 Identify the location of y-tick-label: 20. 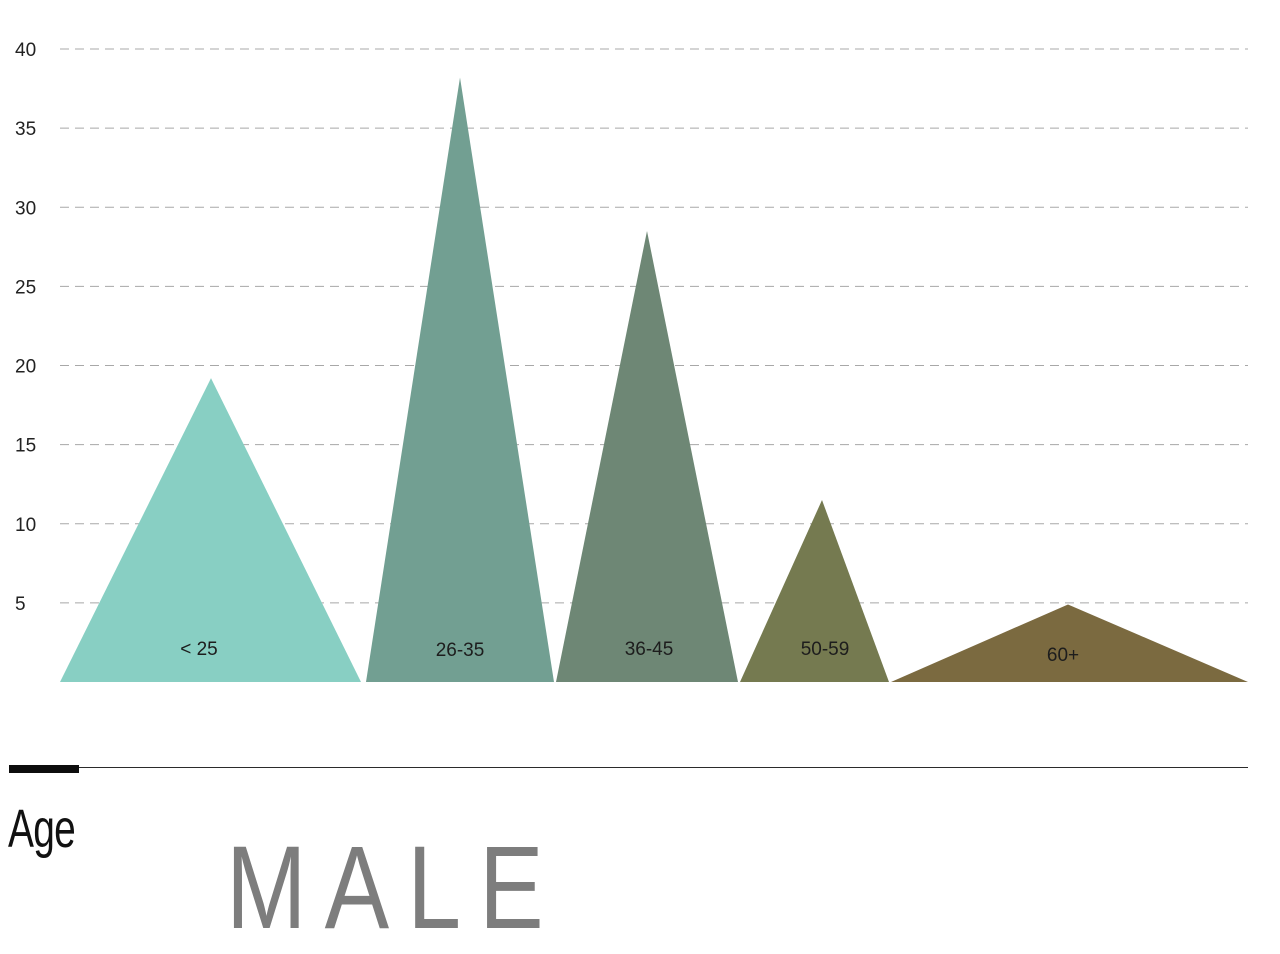
(25, 367).